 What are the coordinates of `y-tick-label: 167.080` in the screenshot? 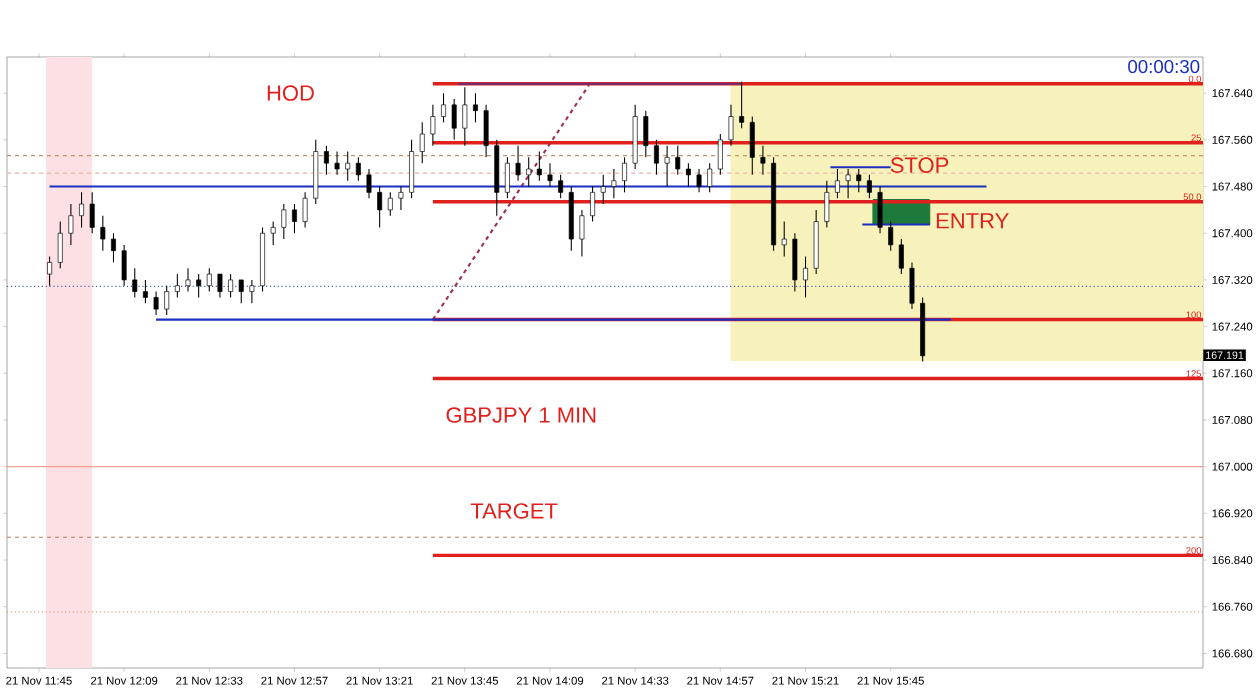 It's located at (1232, 419).